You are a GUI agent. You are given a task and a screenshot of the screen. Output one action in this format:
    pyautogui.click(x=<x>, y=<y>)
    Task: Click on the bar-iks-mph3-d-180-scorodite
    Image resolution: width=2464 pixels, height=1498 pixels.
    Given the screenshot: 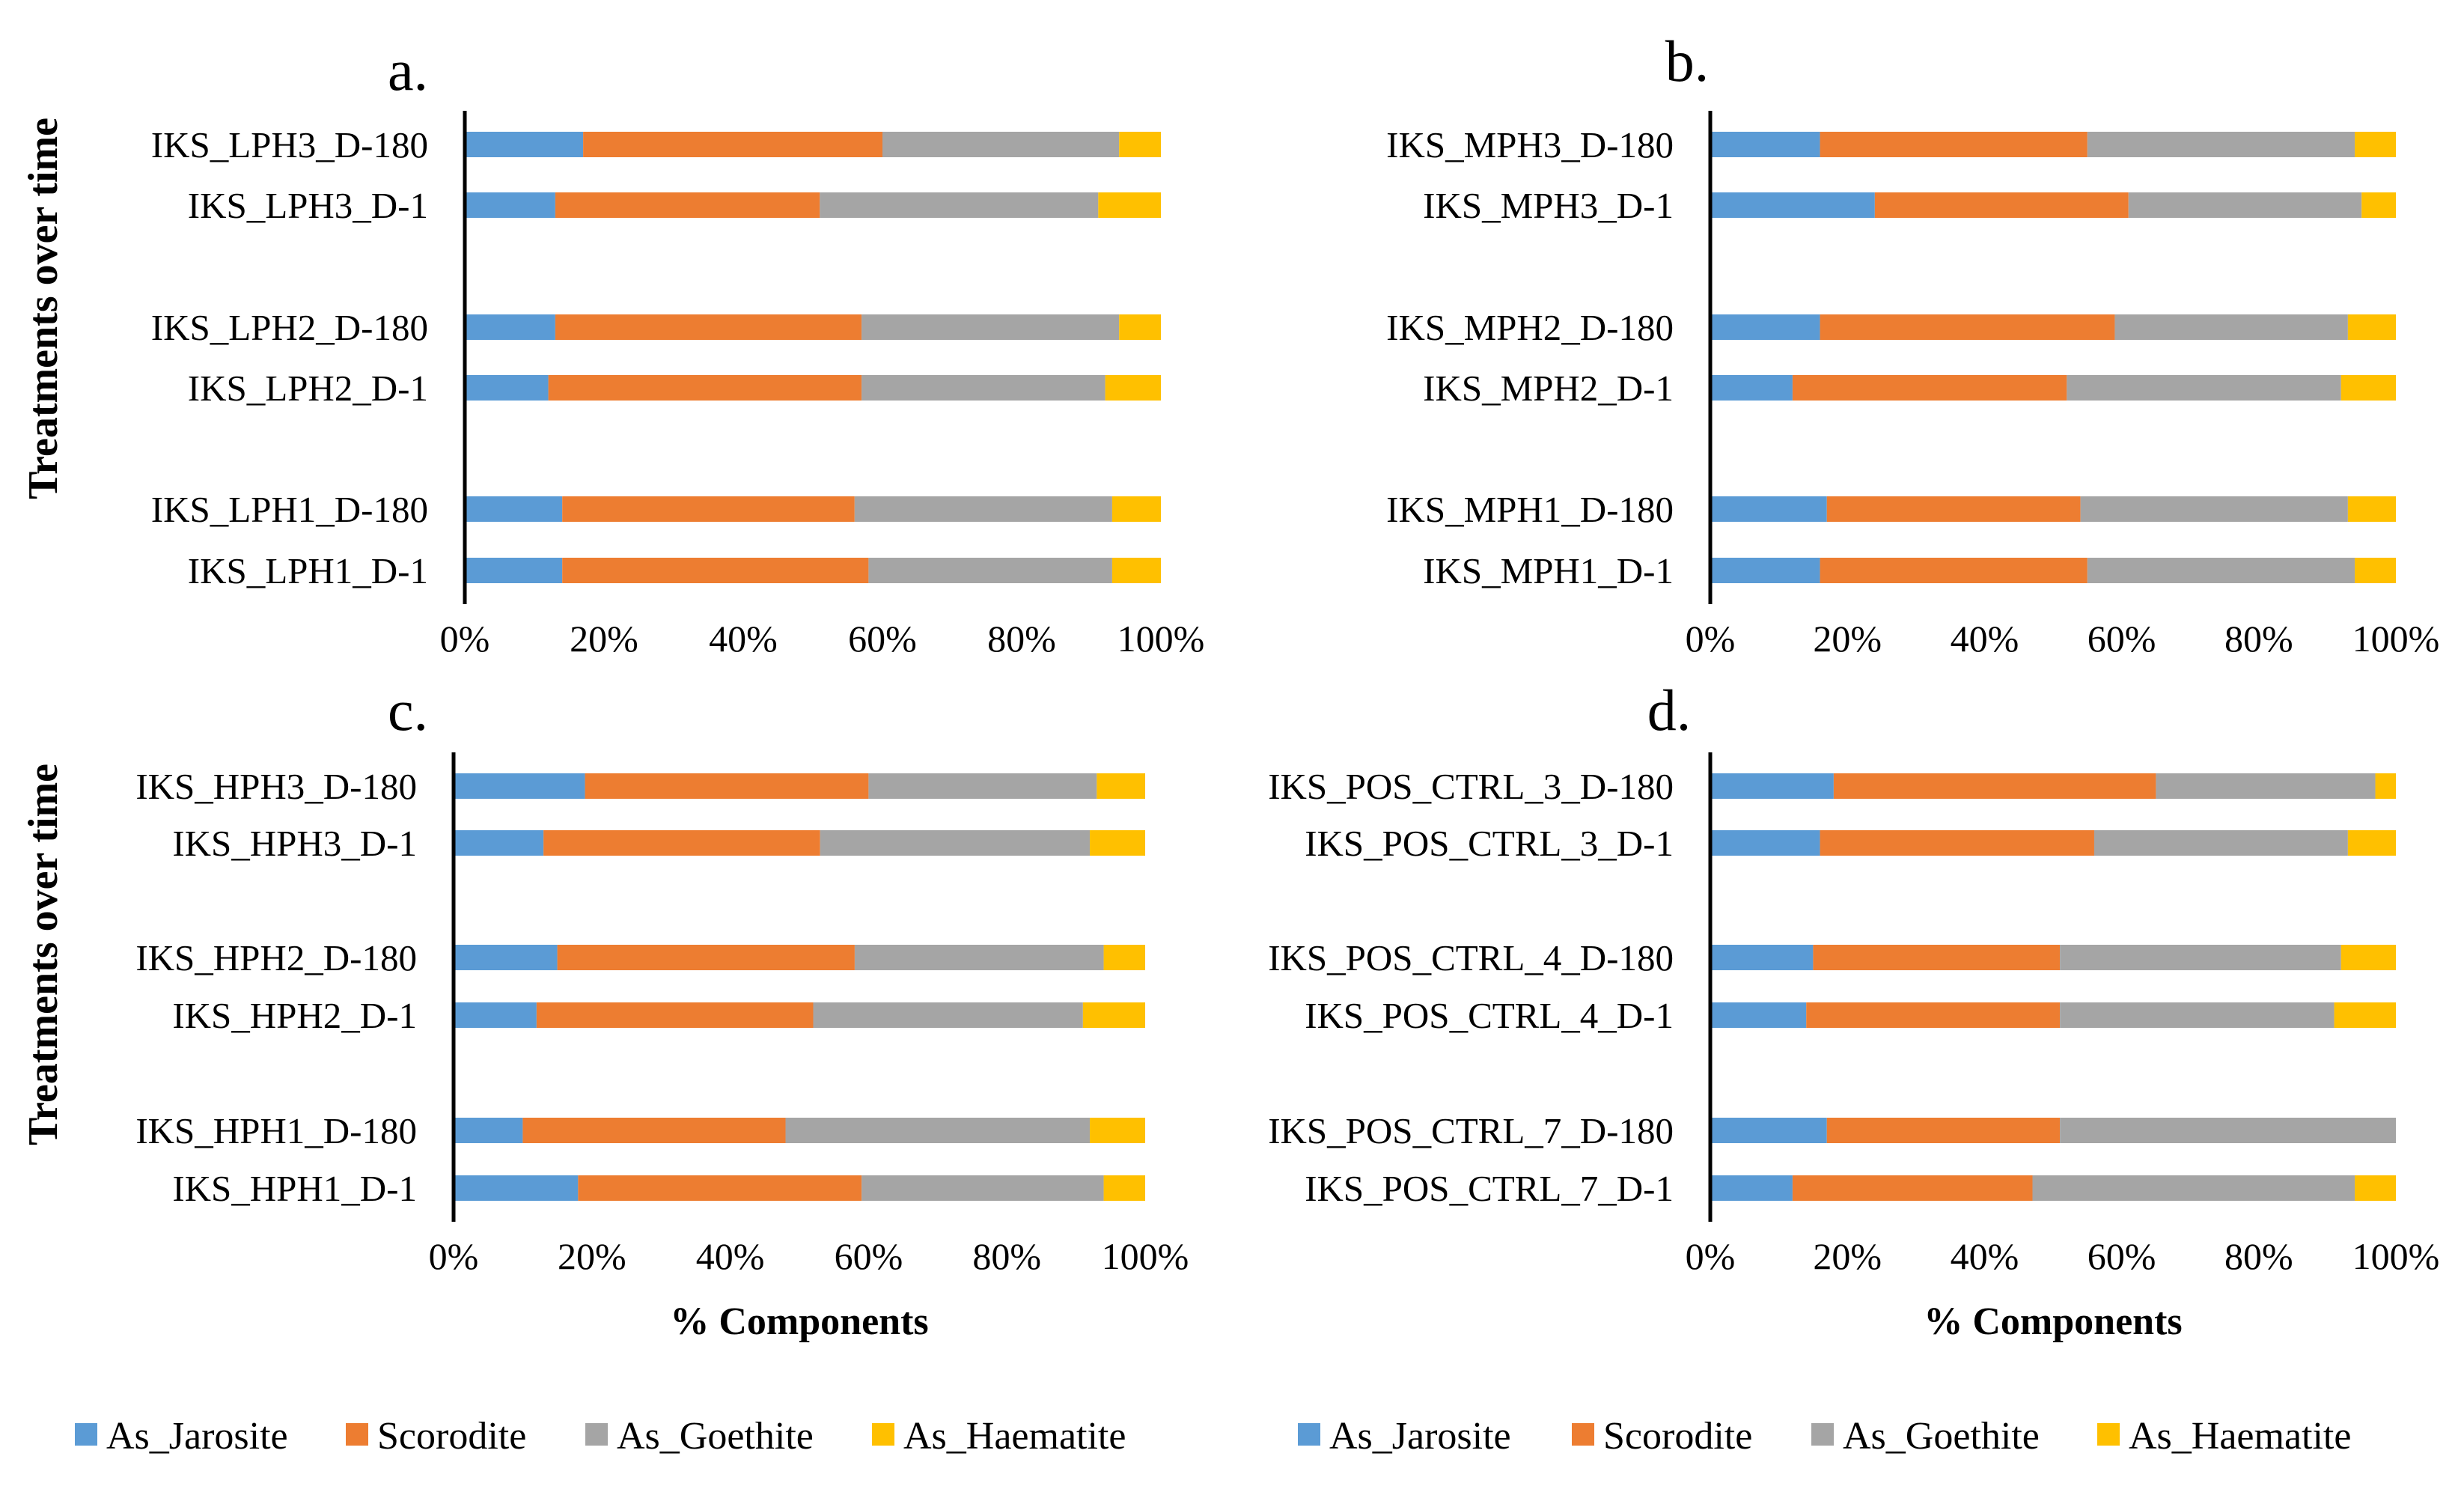 What is the action you would take?
    pyautogui.click(x=1954, y=144)
    